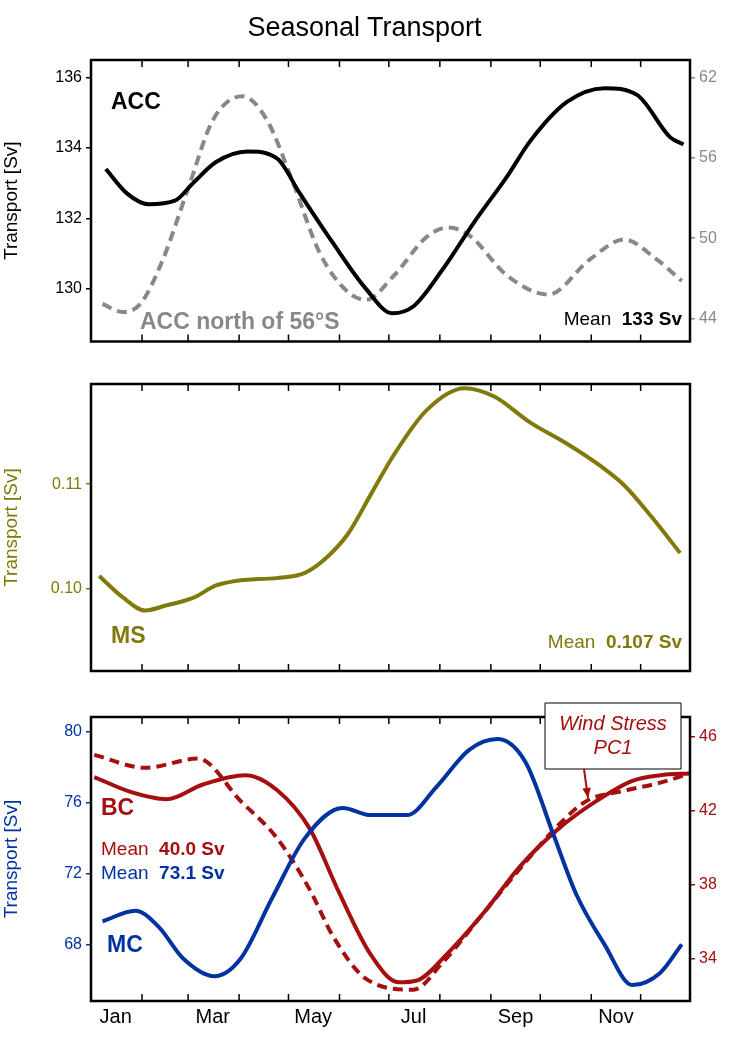 Image resolution: width=729 pixels, height=1038 pixels. What do you see at coordinates (136, 101) in the screenshot?
I see `legend-label: ACC` at bounding box center [136, 101].